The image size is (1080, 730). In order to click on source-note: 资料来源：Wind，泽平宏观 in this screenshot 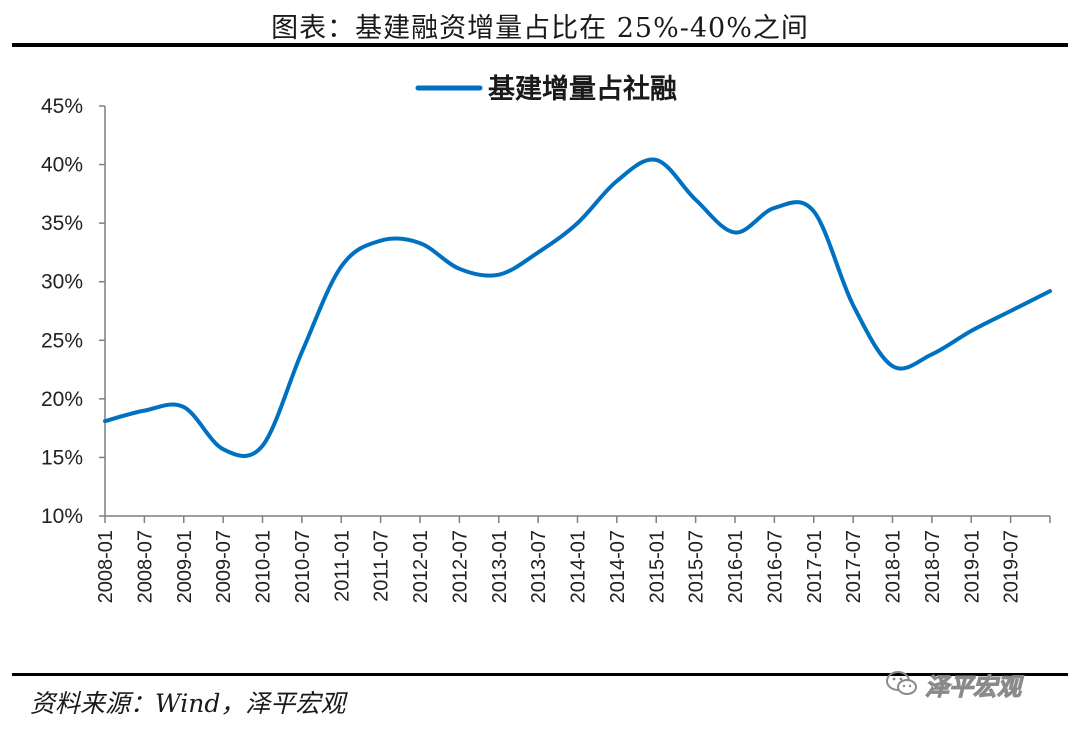, I will do `click(188, 703)`.